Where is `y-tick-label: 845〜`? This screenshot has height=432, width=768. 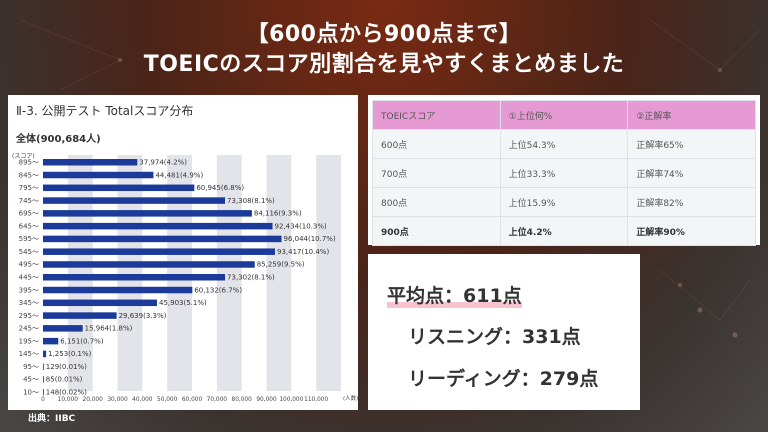
y-tick-label: 845〜 is located at coordinates (29, 175).